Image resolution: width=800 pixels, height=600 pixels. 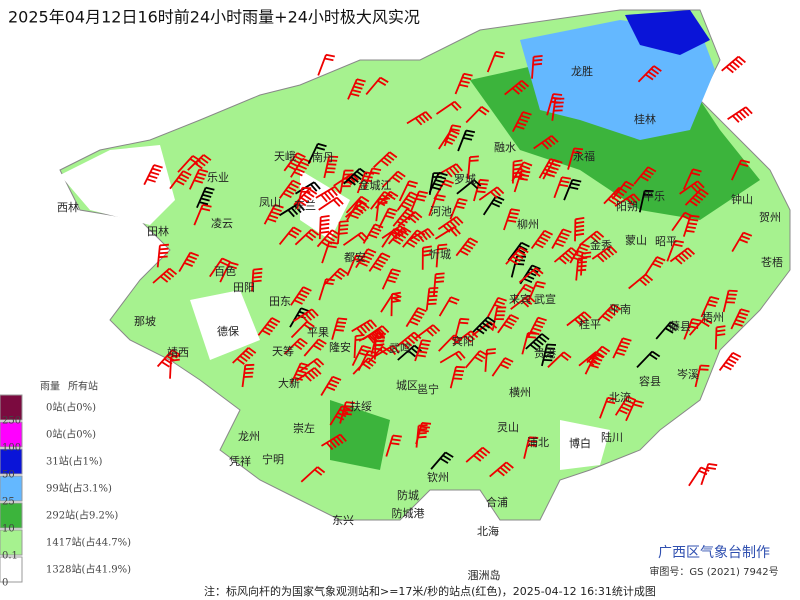 I want to click on city-label: 贺州, so click(x=770, y=217).